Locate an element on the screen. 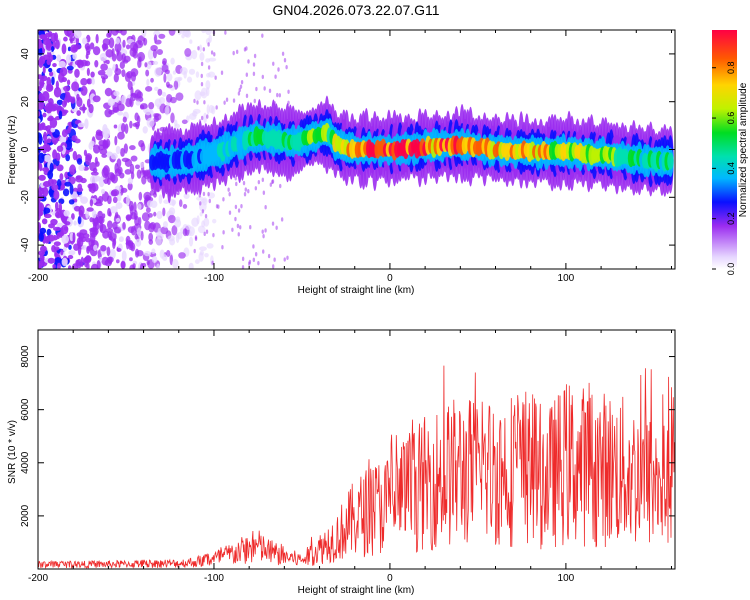 The height and width of the screenshot is (600, 750). colorbar-ticks: 0.0 0.2 0.4 0.6 0.8 is located at coordinates (724, 168).